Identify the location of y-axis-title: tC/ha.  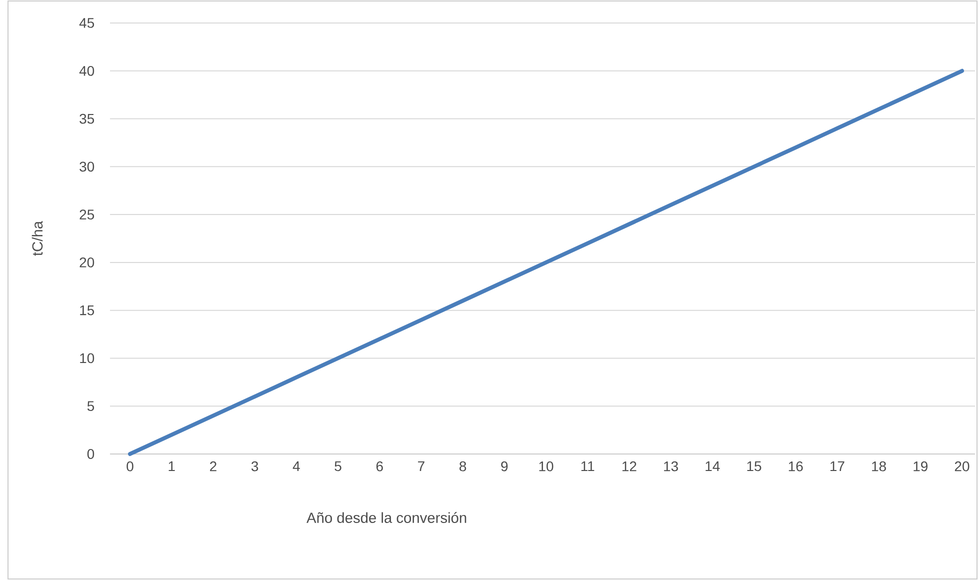
(37, 238).